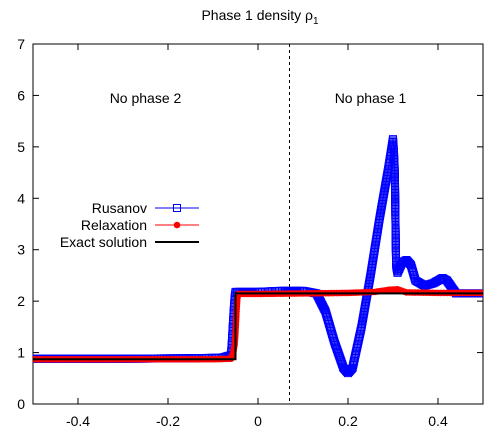 This screenshot has height=441, width=485. What do you see at coordinates (21, 250) in the screenshot?
I see `y-tick-label: 3` at bounding box center [21, 250].